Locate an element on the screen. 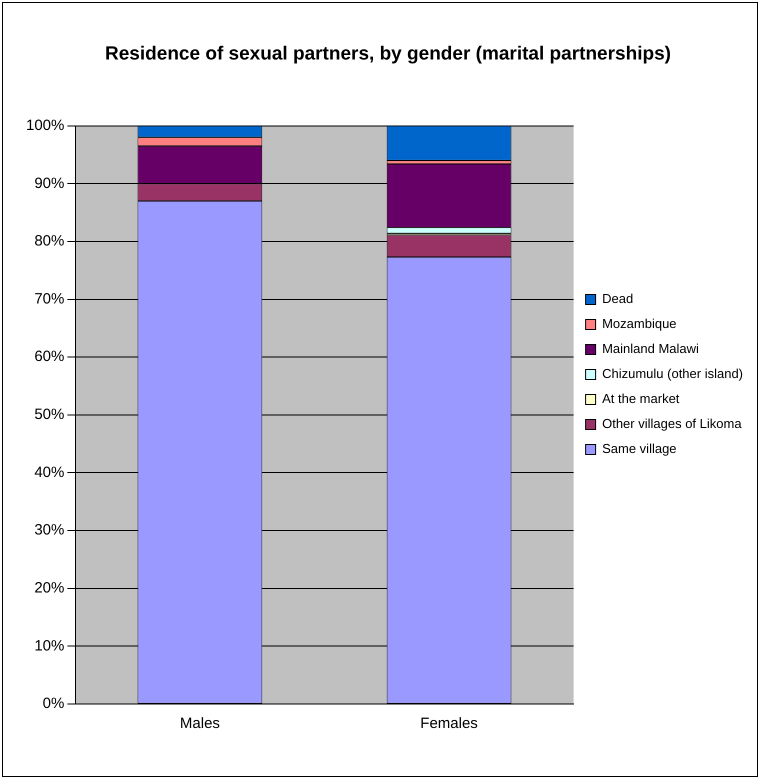 The width and height of the screenshot is (764, 783). y-tick-label: 60% is located at coordinates (49, 357).